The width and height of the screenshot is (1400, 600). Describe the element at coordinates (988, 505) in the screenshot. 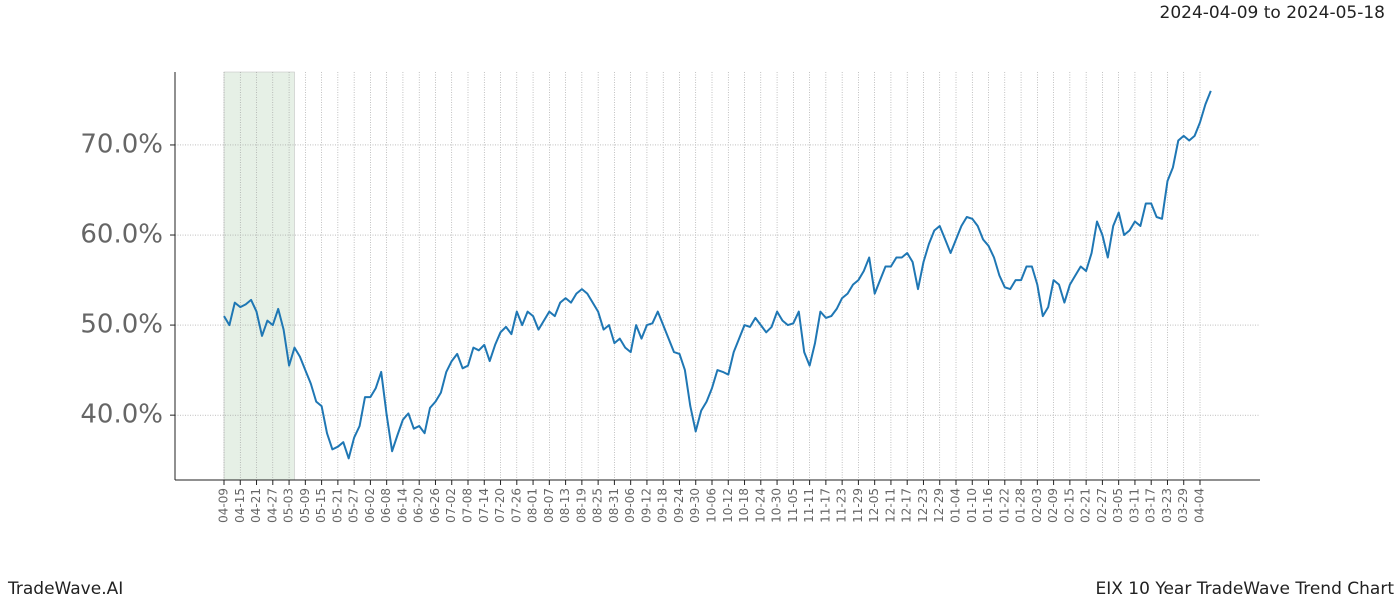

I see `x-tick-label: 01-16` at that location.